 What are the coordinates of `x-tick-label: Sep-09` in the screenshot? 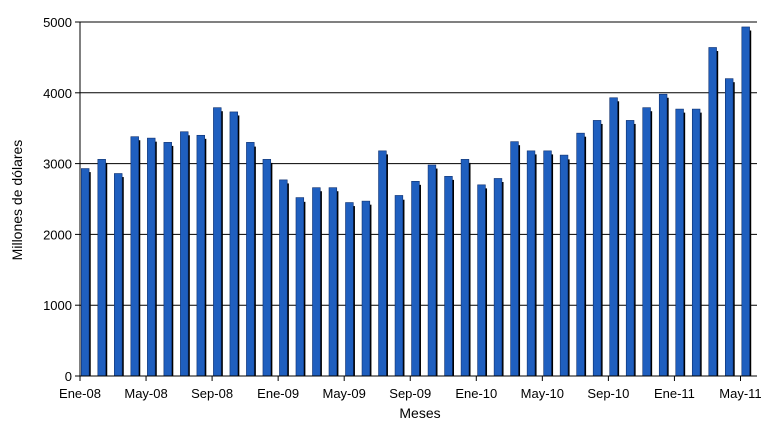 It's located at (410, 393).